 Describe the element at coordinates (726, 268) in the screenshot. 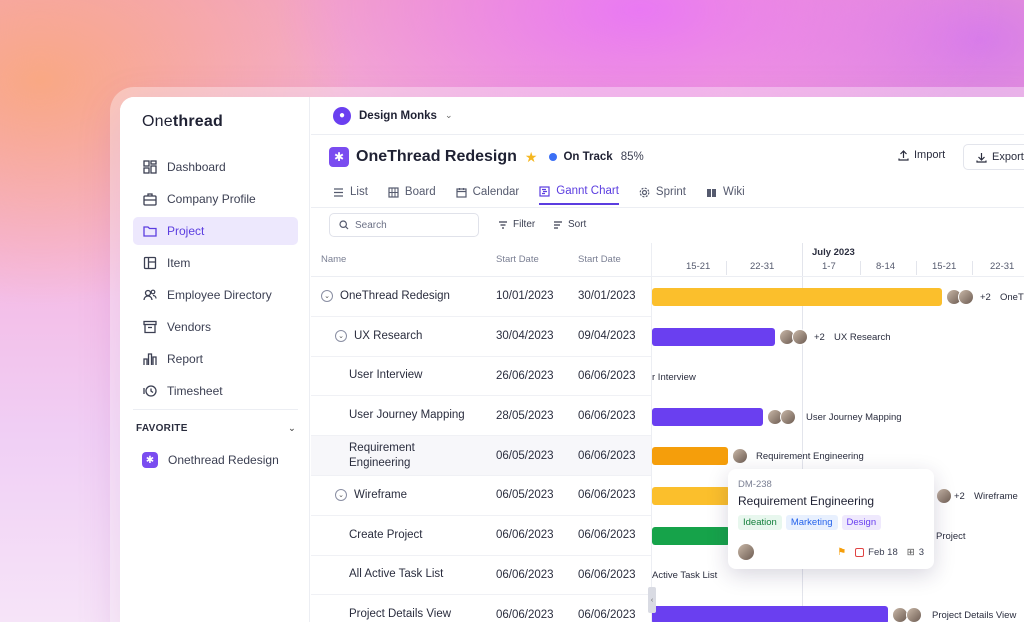

I see `week-separator` at that location.